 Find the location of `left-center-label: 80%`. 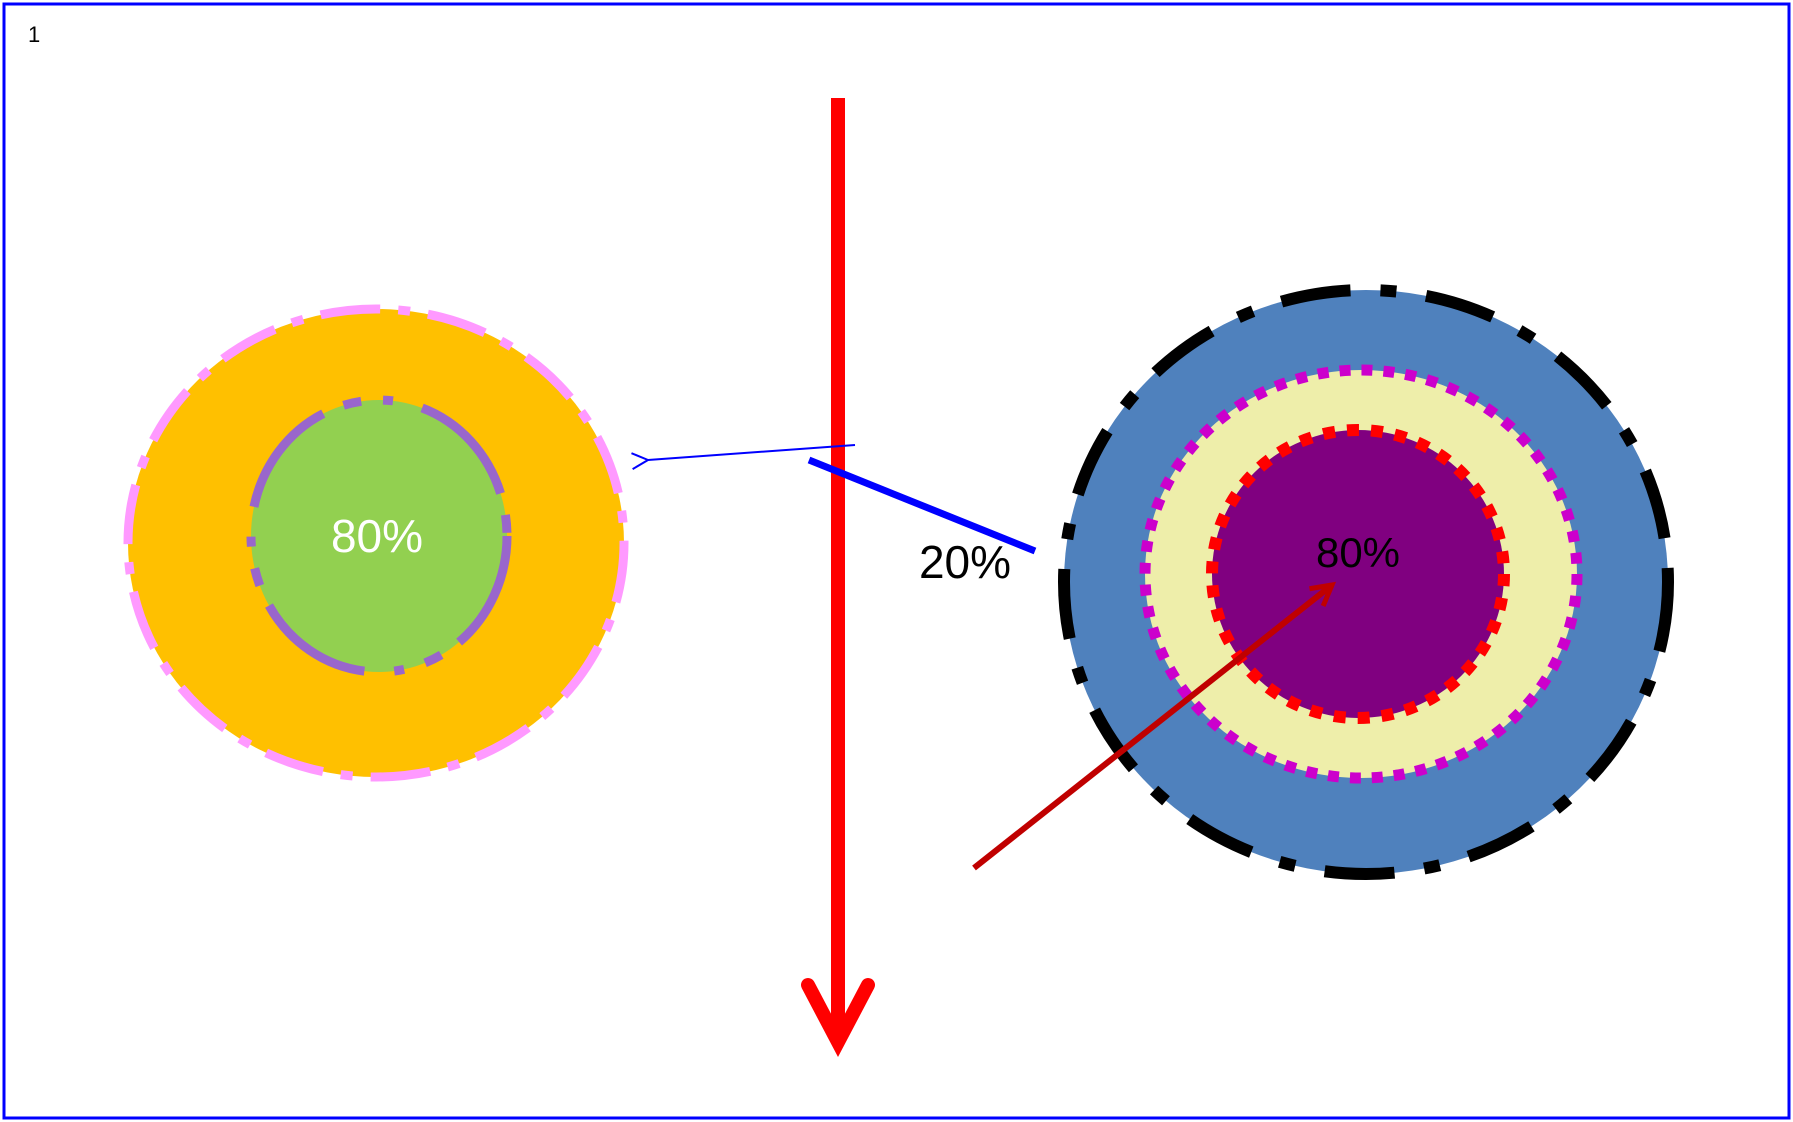

left-center-label: 80% is located at coordinates (377, 536).